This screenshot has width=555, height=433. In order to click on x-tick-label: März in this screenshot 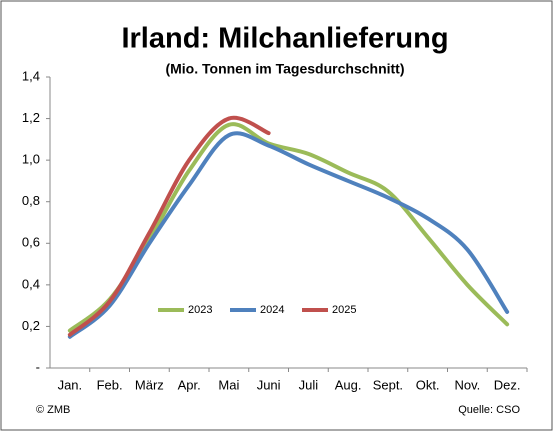, I will do `click(149, 384)`.